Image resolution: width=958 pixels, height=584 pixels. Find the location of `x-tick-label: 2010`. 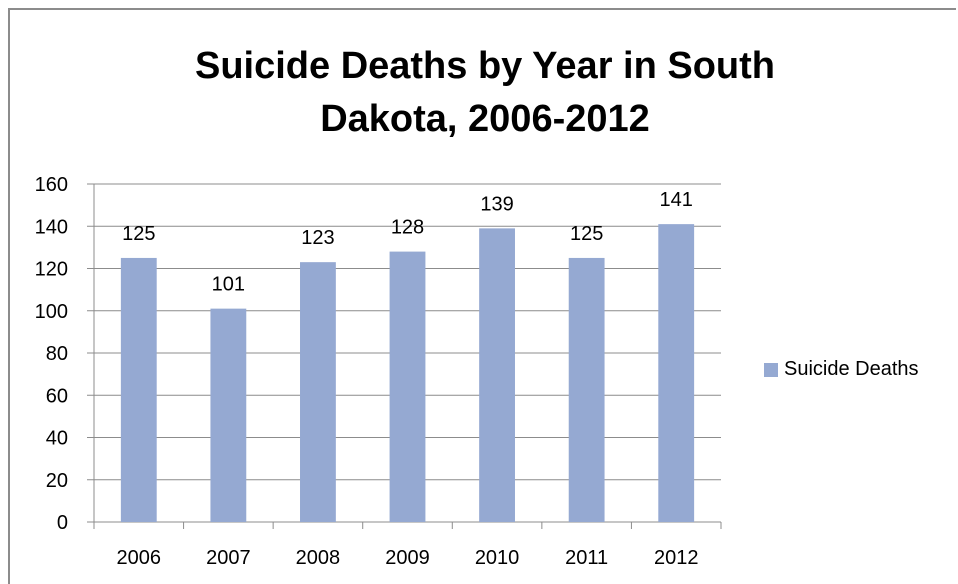

x-tick-label: 2010 is located at coordinates (497, 558).